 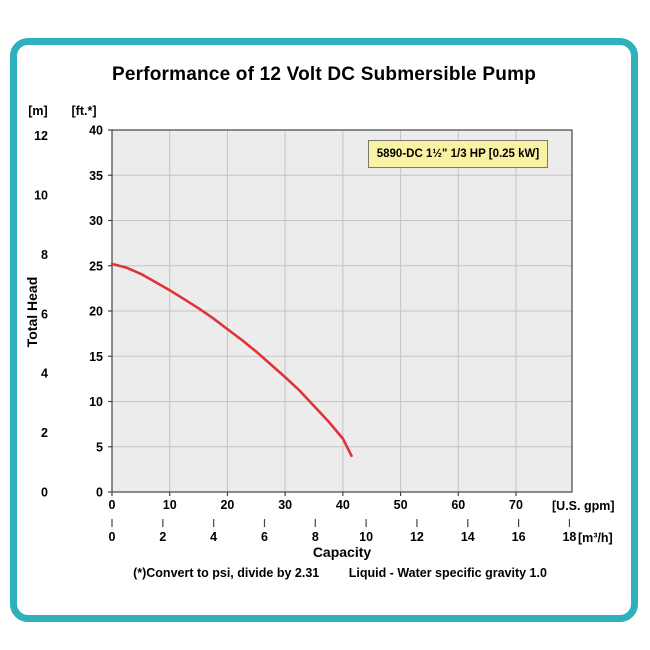 What do you see at coordinates (96, 131) in the screenshot?
I see `y-tick-label-ft: 40` at bounding box center [96, 131].